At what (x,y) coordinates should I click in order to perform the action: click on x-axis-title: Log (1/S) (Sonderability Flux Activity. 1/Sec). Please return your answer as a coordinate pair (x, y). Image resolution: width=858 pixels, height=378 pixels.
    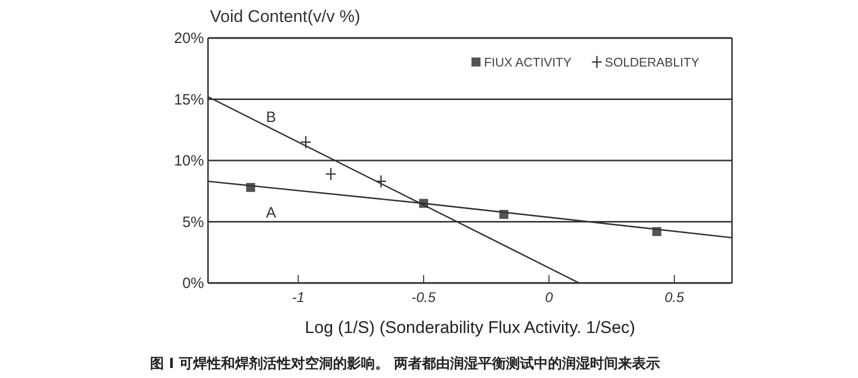
    Looking at the image, I should click on (470, 327).